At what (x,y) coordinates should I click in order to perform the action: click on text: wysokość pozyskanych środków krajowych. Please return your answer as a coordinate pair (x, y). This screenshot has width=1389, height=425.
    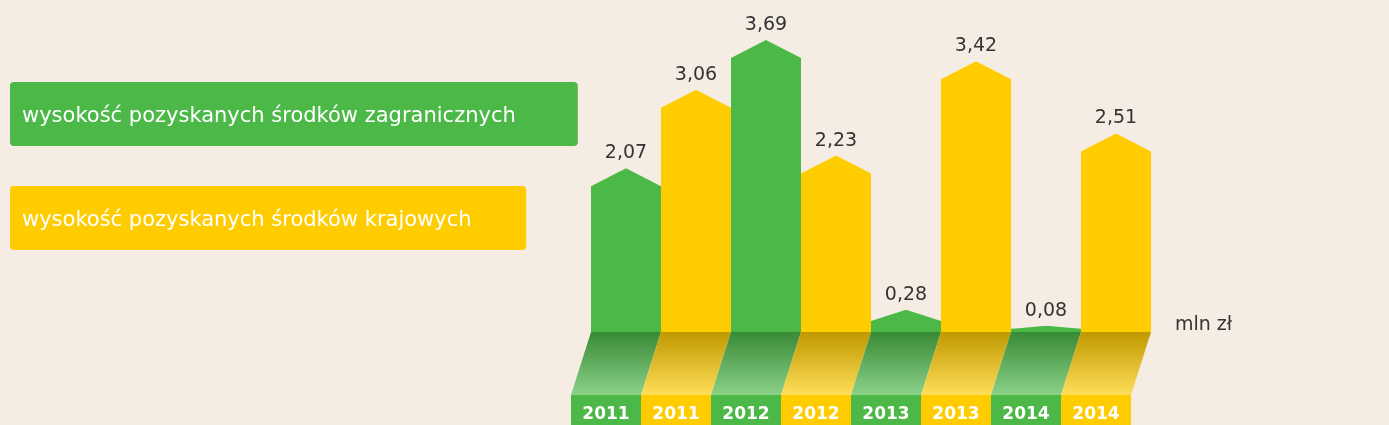
    Looking at the image, I should click on (247, 219).